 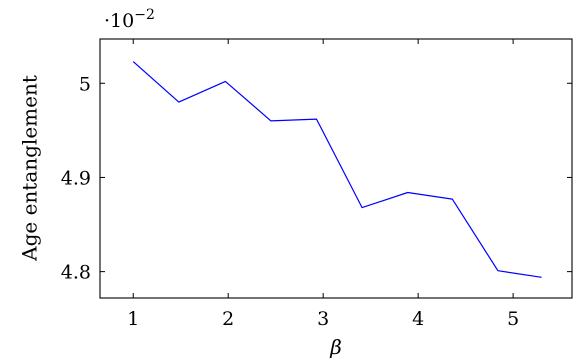 I want to click on y-scale-factor-base: ·10, so click(x=119, y=21).